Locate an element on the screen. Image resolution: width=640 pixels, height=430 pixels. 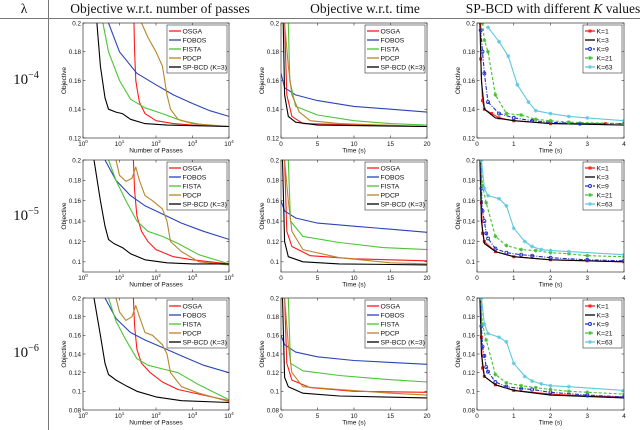
lambda-row-3: 10−6 is located at coordinates (26, 352).